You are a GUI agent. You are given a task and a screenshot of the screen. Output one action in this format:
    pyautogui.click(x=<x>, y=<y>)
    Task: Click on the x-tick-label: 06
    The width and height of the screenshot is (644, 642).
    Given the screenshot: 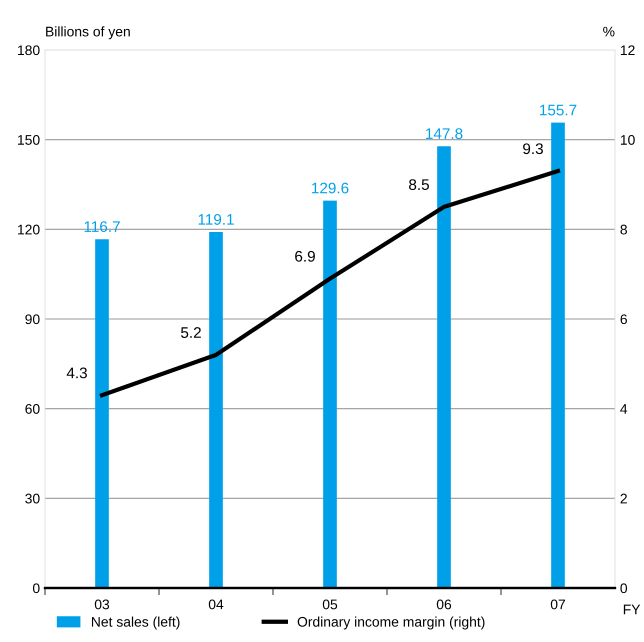 What is the action you would take?
    pyautogui.click(x=444, y=604)
    